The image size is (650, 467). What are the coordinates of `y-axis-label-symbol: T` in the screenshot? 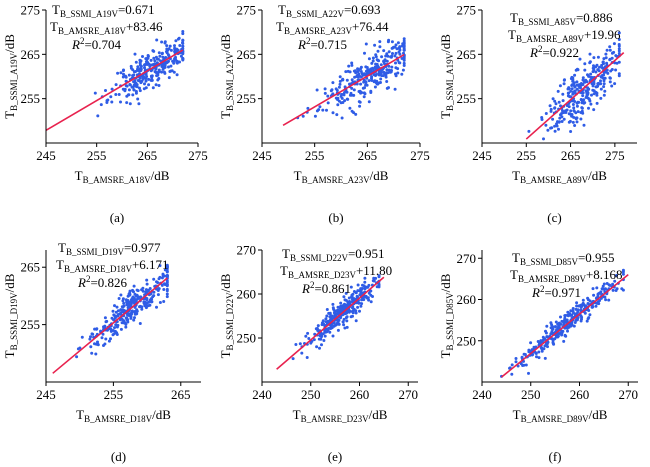 It's located at (225, 354).